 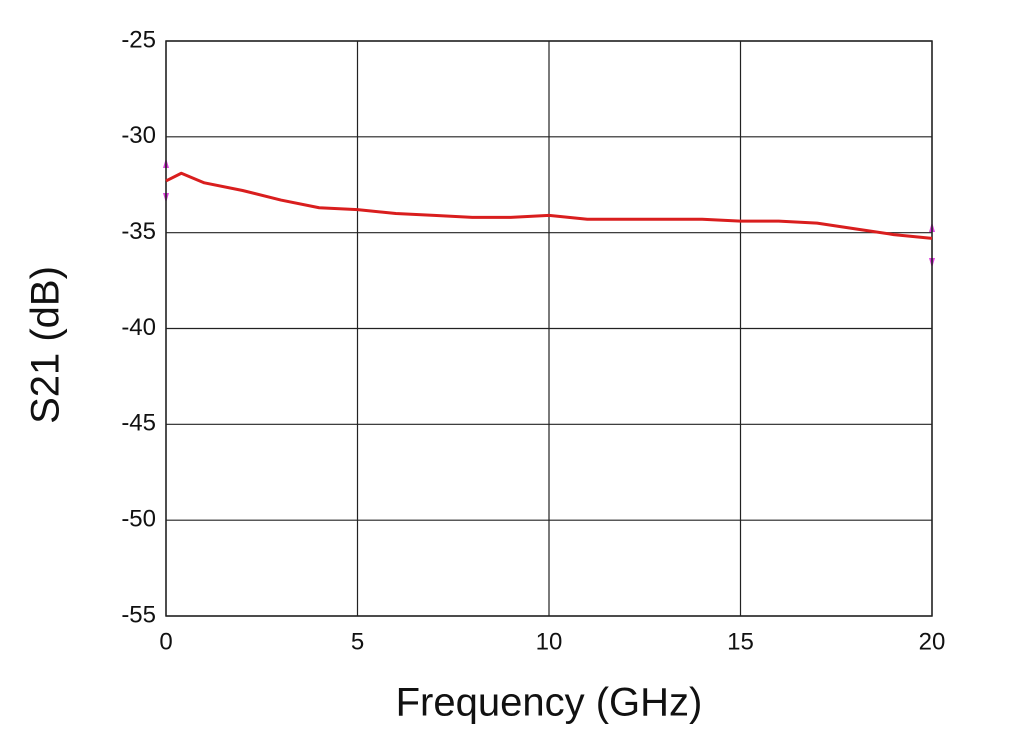 I want to click on x-tick-label: 5, so click(x=357, y=641).